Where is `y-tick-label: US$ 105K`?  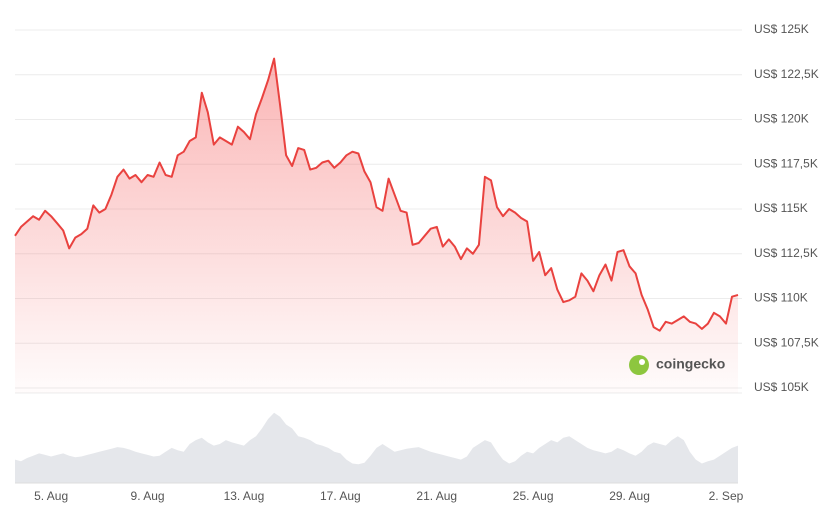
y-tick-label: US$ 105K is located at coordinates (781, 387).